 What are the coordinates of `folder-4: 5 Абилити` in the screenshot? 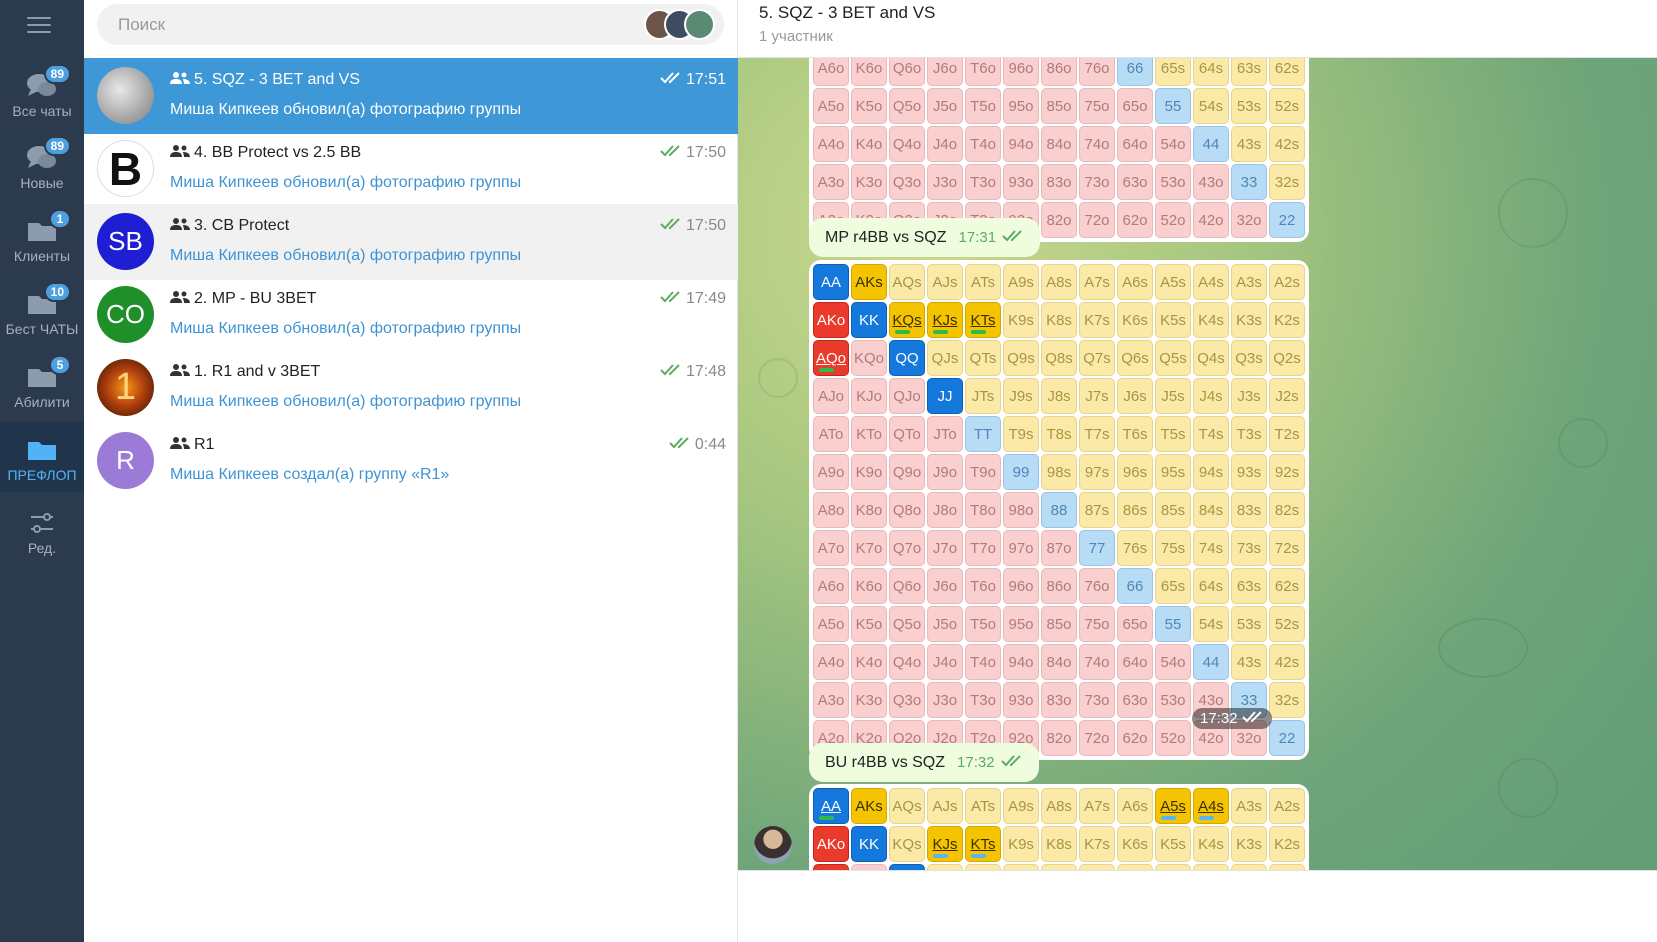 It's located at (42, 384).